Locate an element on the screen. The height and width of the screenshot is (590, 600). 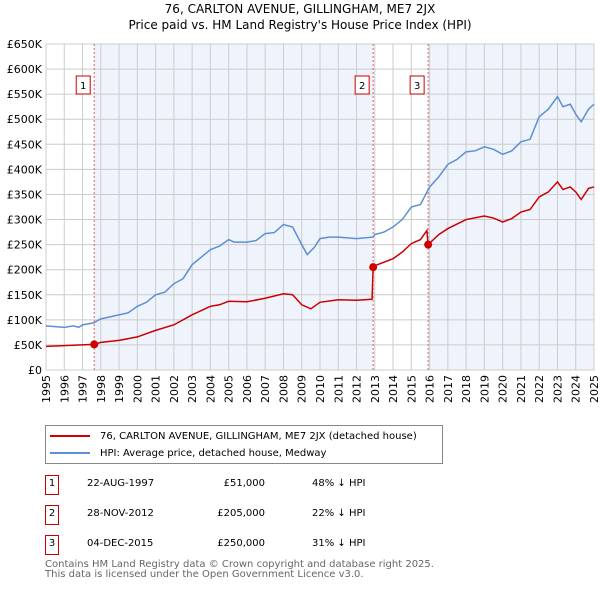
x-tick-label: 2010 is located at coordinates (320, 389).